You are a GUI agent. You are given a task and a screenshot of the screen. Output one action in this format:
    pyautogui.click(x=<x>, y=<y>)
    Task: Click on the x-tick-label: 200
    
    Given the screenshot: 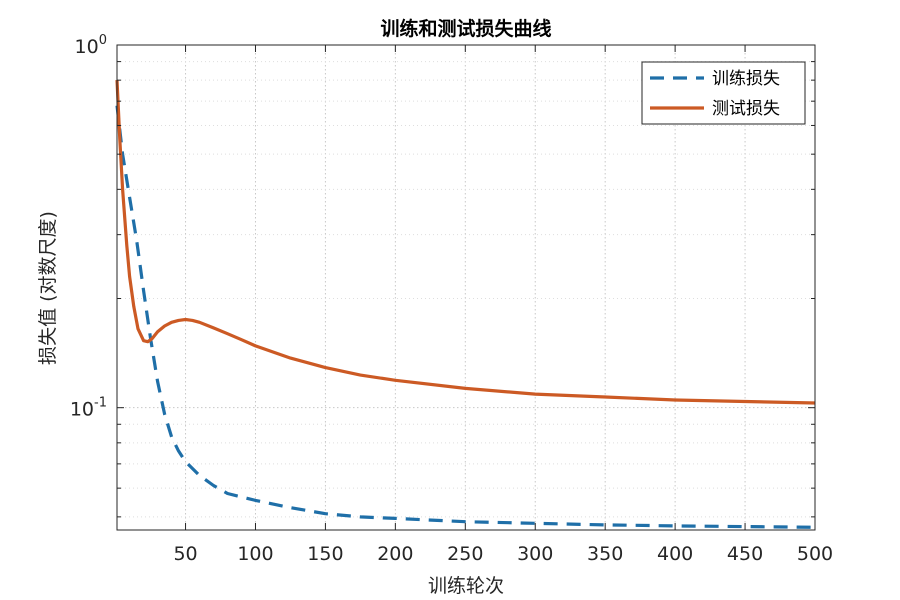 What is the action you would take?
    pyautogui.click(x=395, y=554)
    